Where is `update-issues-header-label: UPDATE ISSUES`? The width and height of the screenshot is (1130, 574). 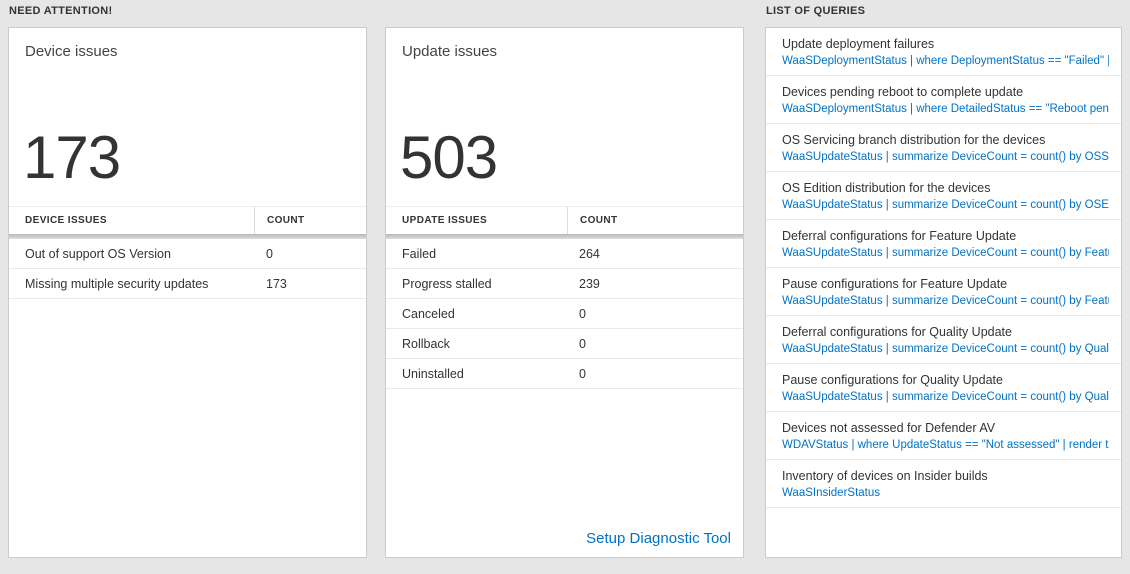 update-issues-header-label: UPDATE ISSUES is located at coordinates (445, 220).